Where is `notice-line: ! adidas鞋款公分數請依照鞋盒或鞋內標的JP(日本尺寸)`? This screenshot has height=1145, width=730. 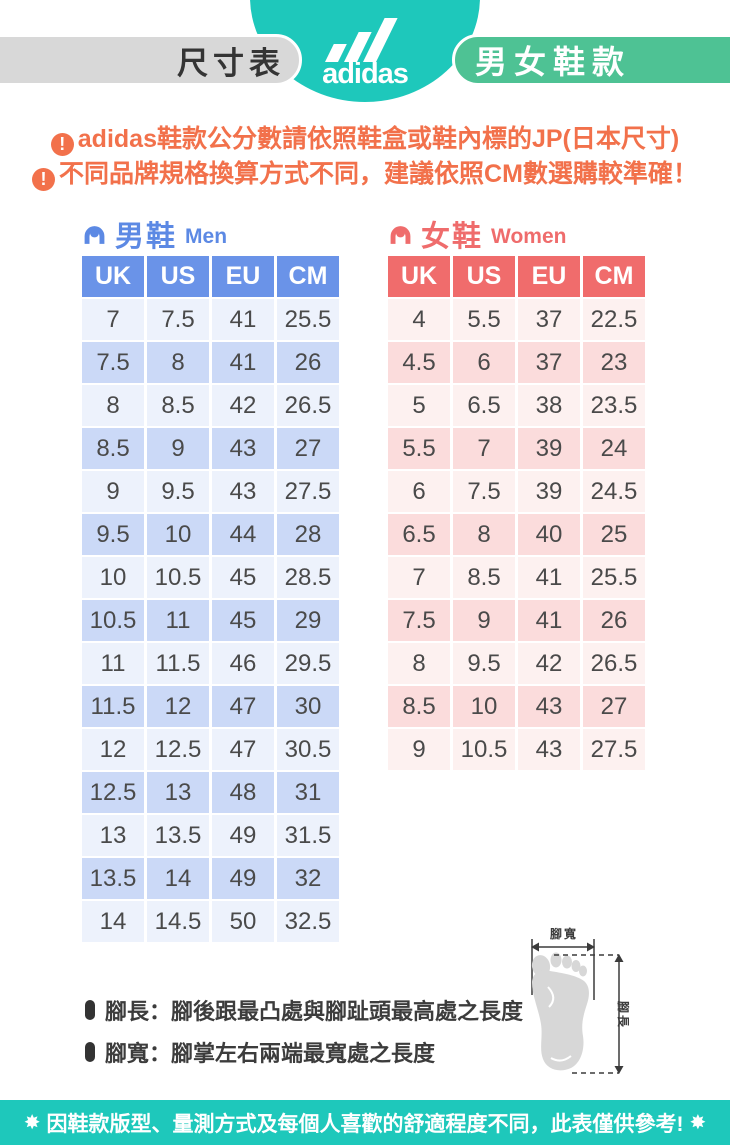 notice-line: ! adidas鞋款公分數請依照鞋盒或鞋內標的JP(日本尺寸) is located at coordinates (365, 139).